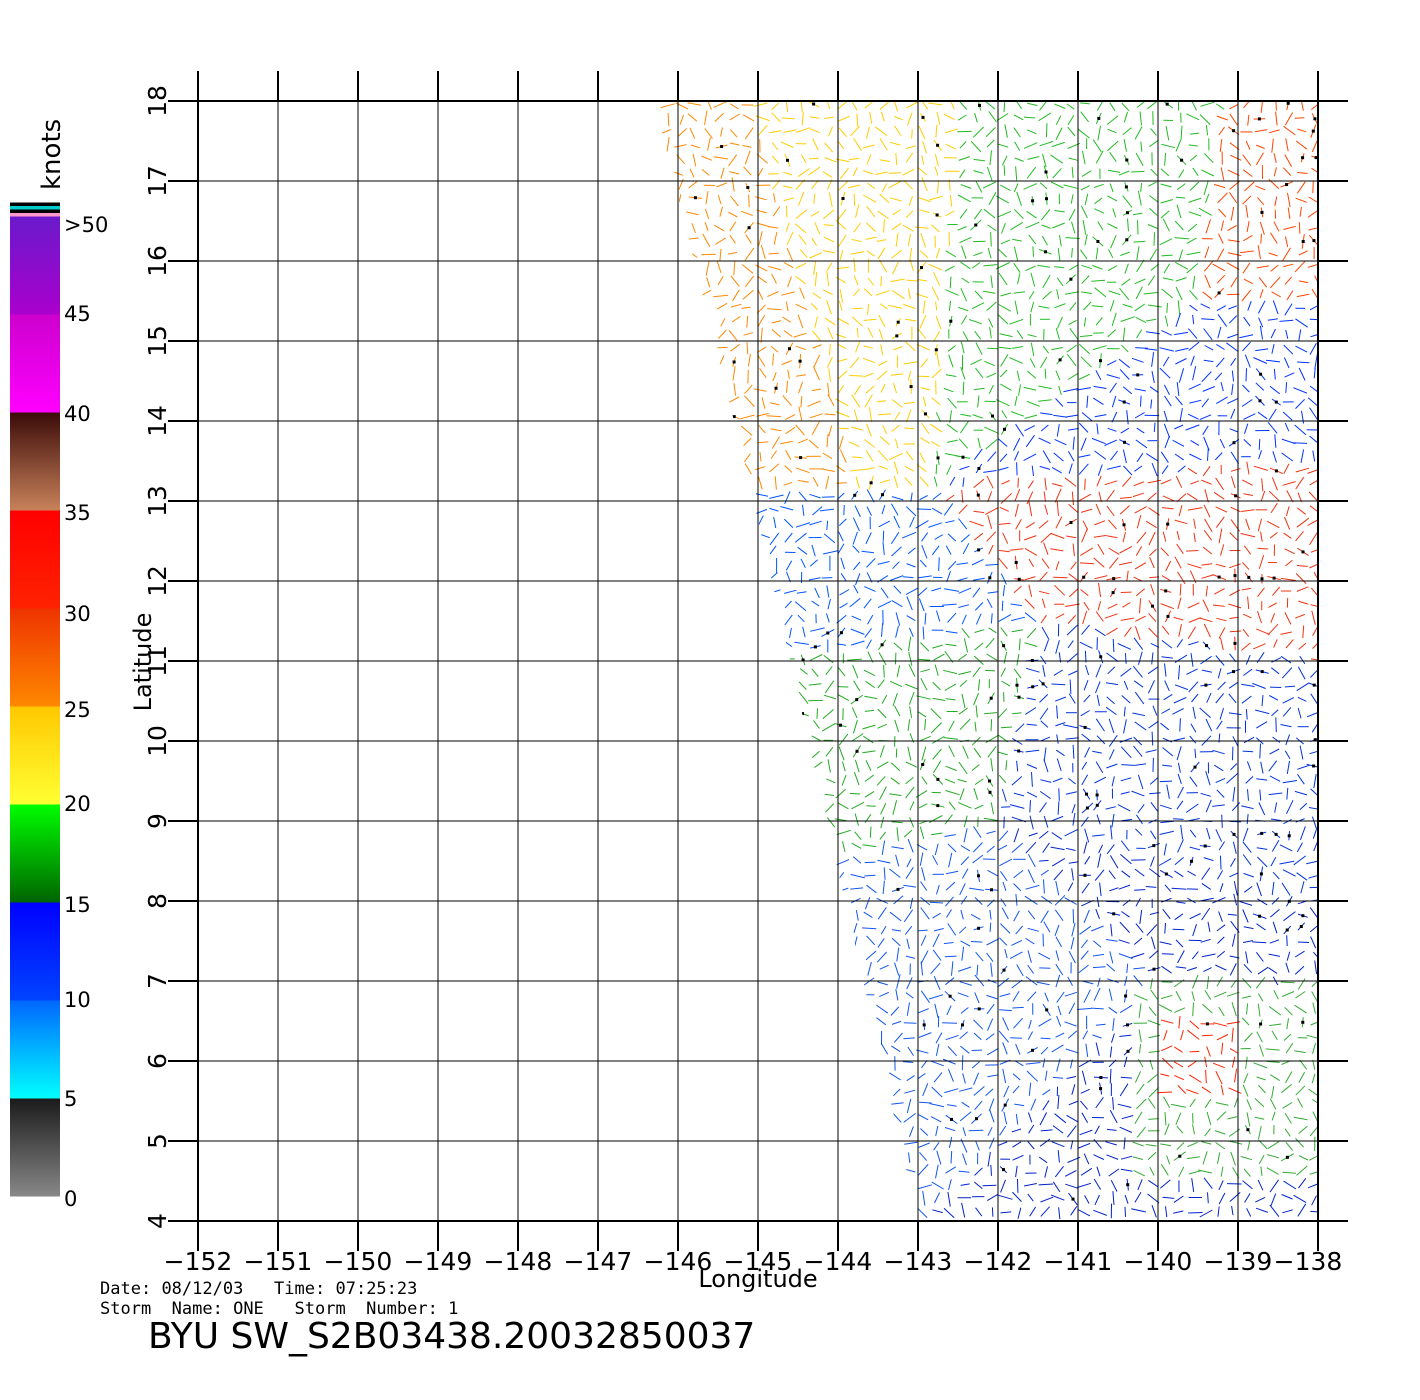  Describe the element at coordinates (678, 1261) in the screenshot. I see `lon-tick-label: −146` at that location.